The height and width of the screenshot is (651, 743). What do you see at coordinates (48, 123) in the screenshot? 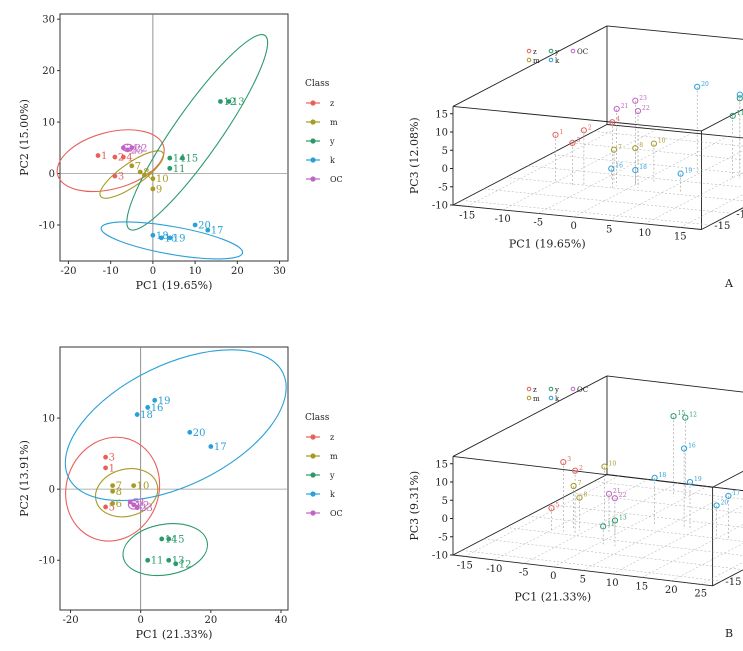
I see `y-tick-label: 10` at bounding box center [48, 123].